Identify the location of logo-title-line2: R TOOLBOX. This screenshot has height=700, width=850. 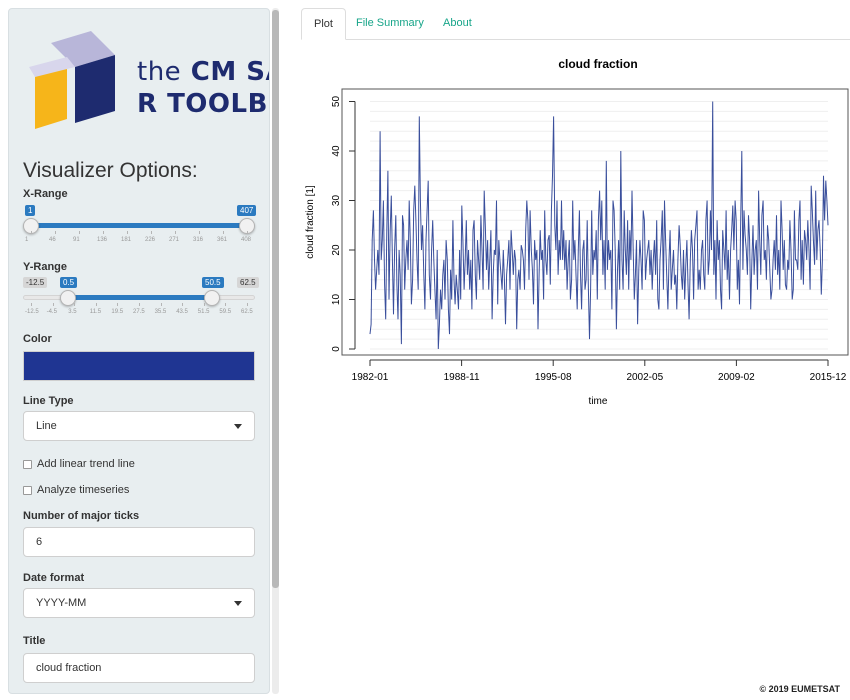
(203, 104).